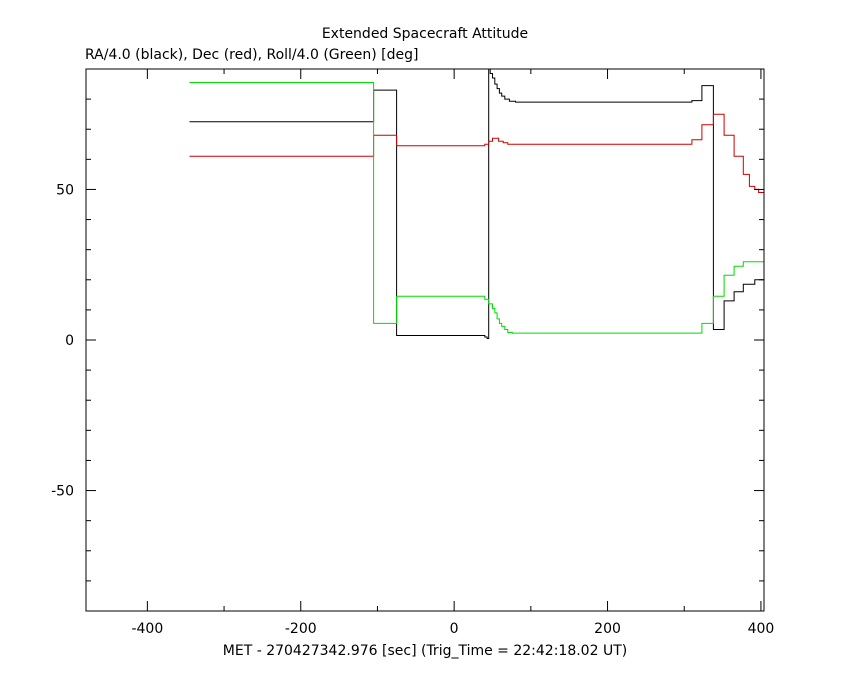 This screenshot has height=680, width=850. I want to click on x-tick-label: -200, so click(301, 629).